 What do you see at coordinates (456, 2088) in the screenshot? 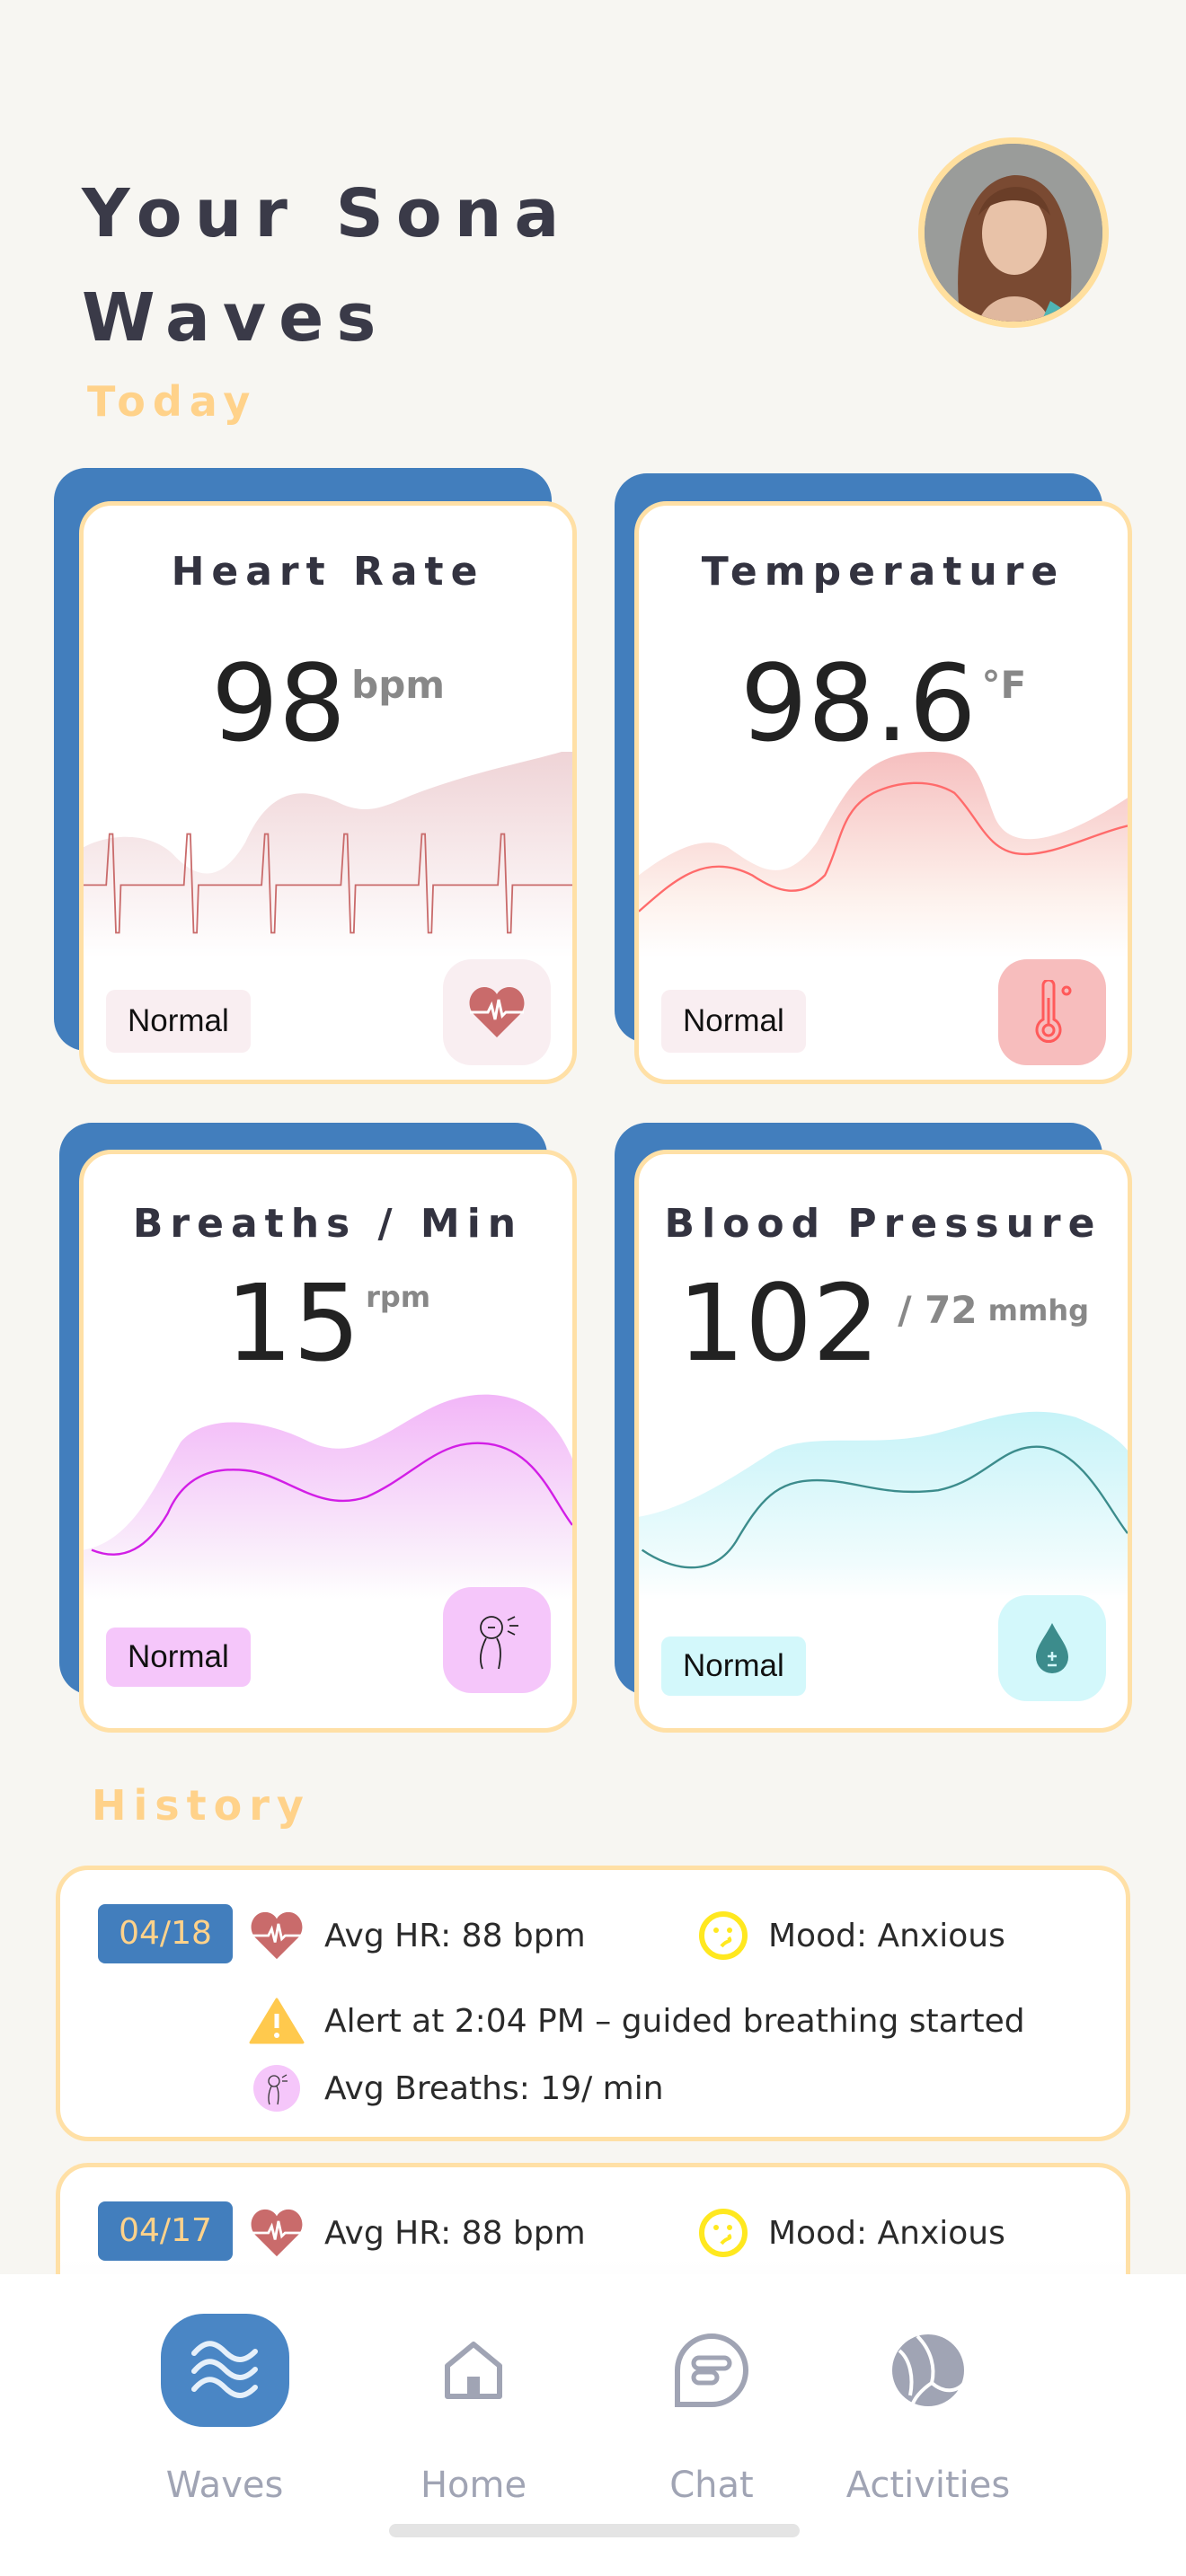
I see `breaths-row: Avg Breaths: 19/ min` at bounding box center [456, 2088].